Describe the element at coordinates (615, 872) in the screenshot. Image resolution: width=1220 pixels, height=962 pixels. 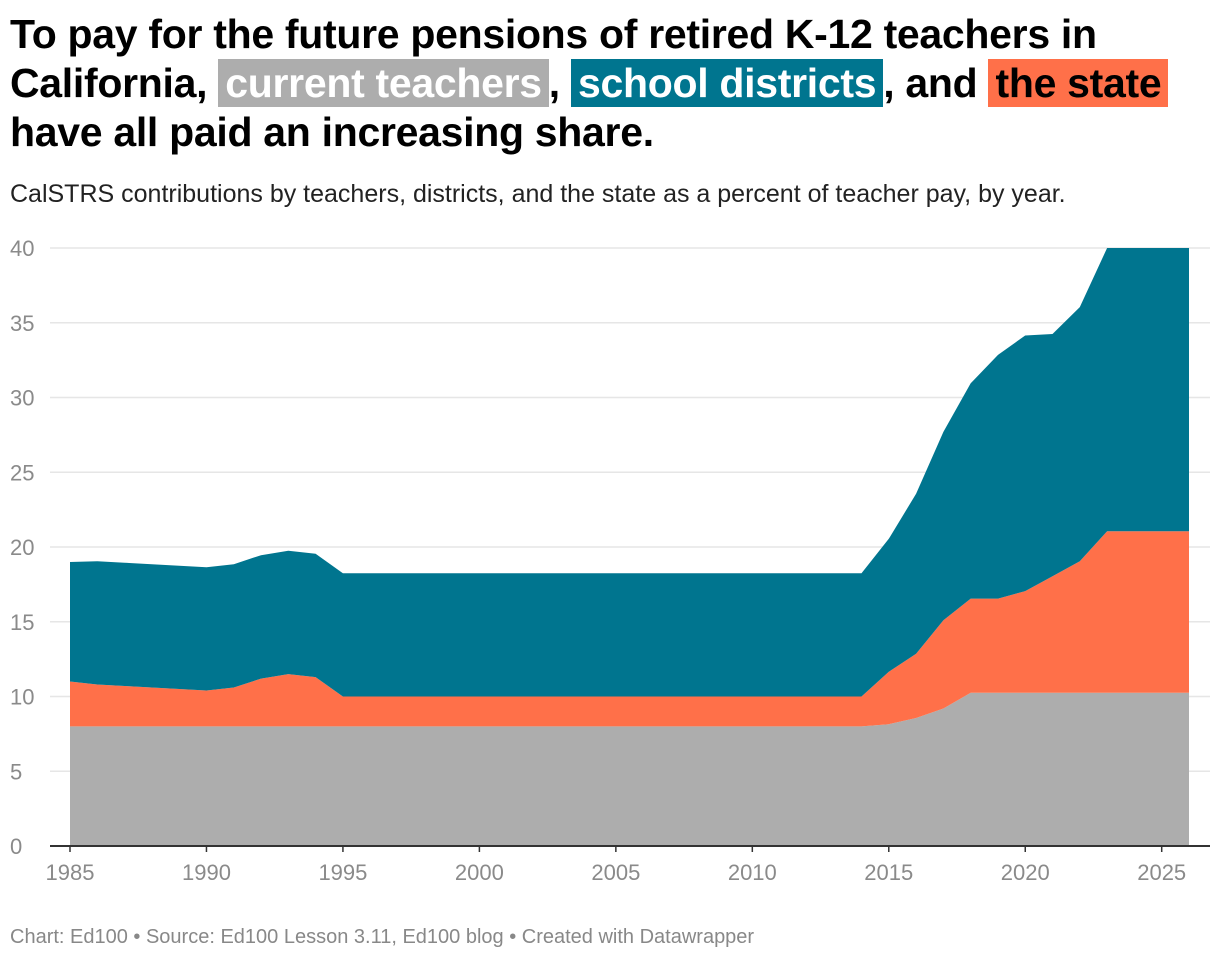
I see `x-tick-label-2005: 2005` at that location.